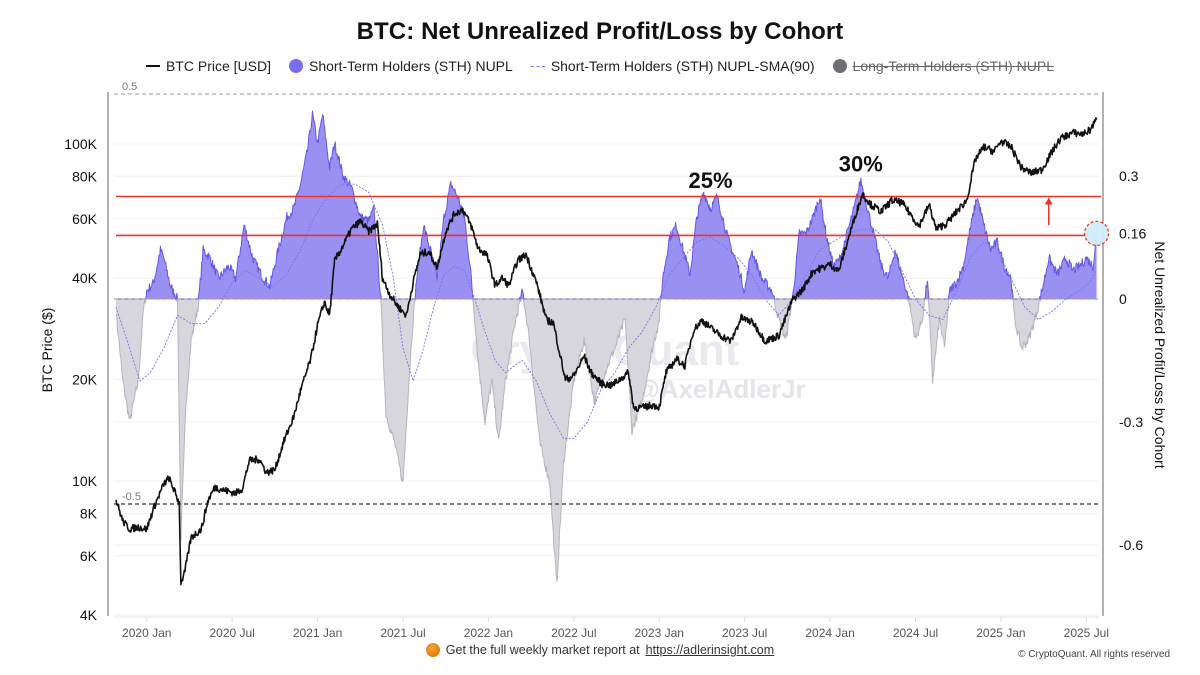 The image size is (1200, 675). What do you see at coordinates (1132, 233) in the screenshot?
I see `right-tick-label: 0.16` at bounding box center [1132, 233].